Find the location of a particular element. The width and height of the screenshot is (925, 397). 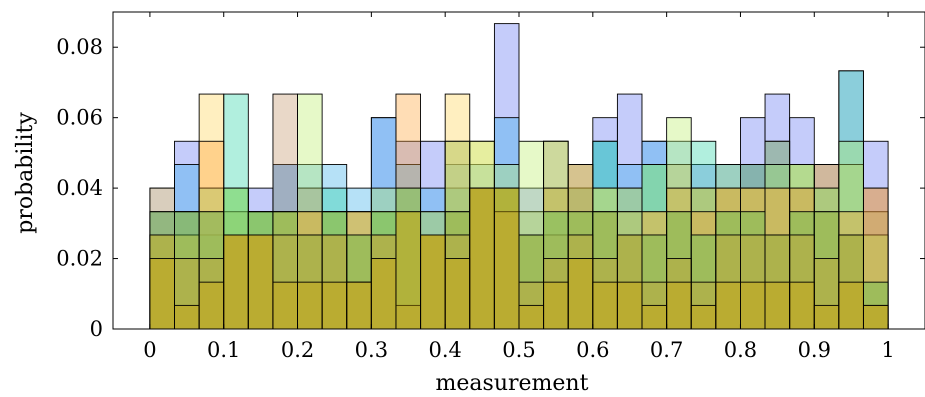

bar-s5-b1 is located at coordinates (162, 270).